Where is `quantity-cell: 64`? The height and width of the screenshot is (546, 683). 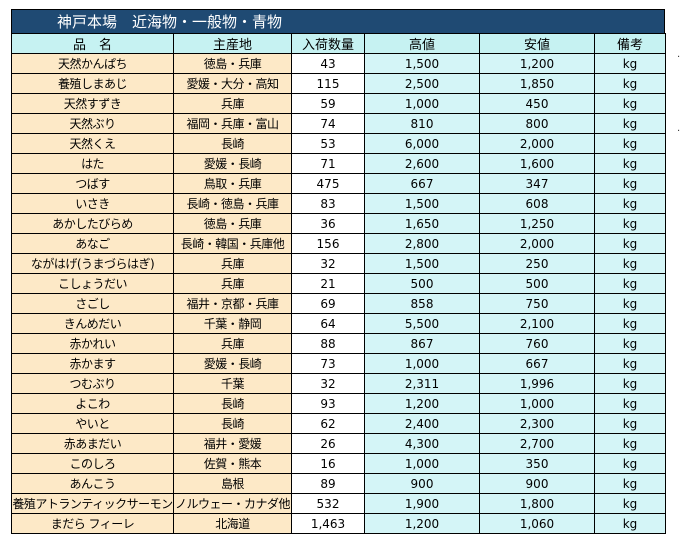
quantity-cell: 64 is located at coordinates (328, 323).